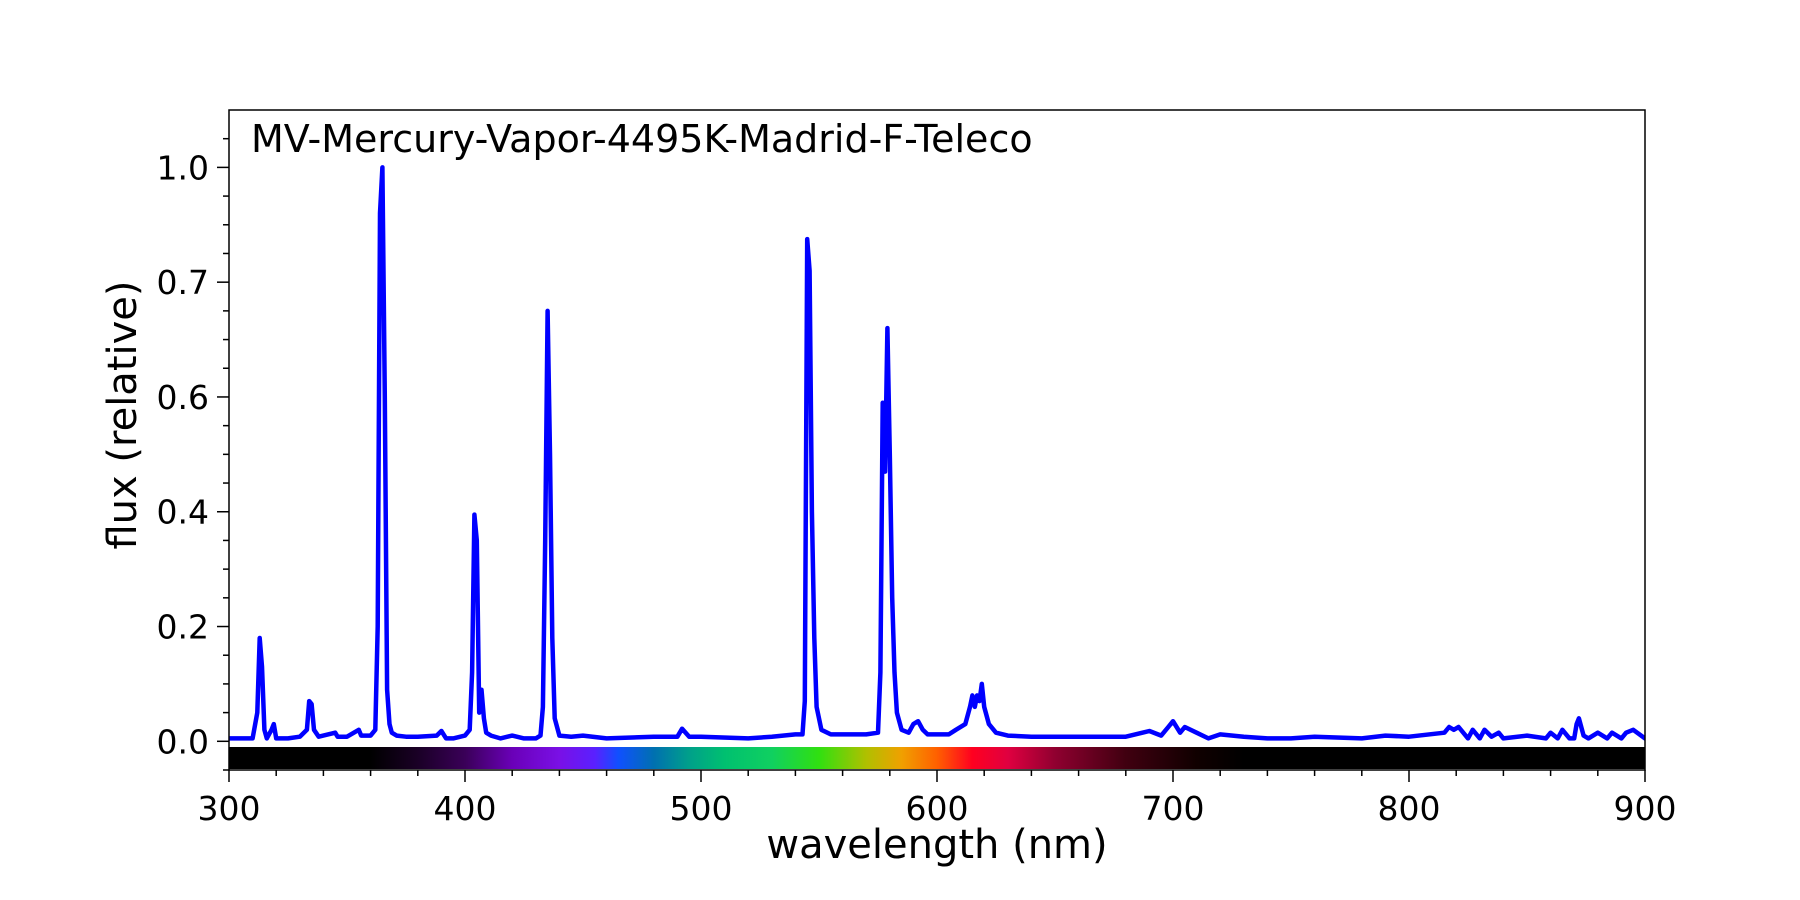 The image size is (1800, 900). What do you see at coordinates (642, 139) in the screenshot?
I see `chart-title: MV-Mercury-Vapor-4495K-Madrid-F-Teleco` at bounding box center [642, 139].